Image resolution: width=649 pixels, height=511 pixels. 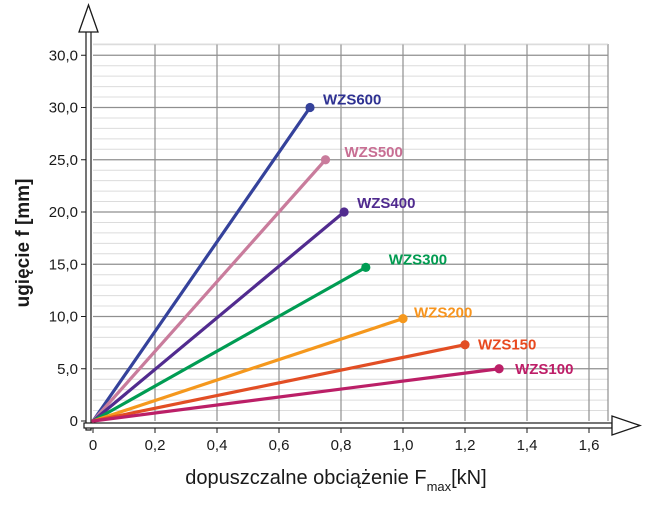 What do you see at coordinates (465, 445) in the screenshot?
I see `x-tick-label: 1,2` at bounding box center [465, 445].